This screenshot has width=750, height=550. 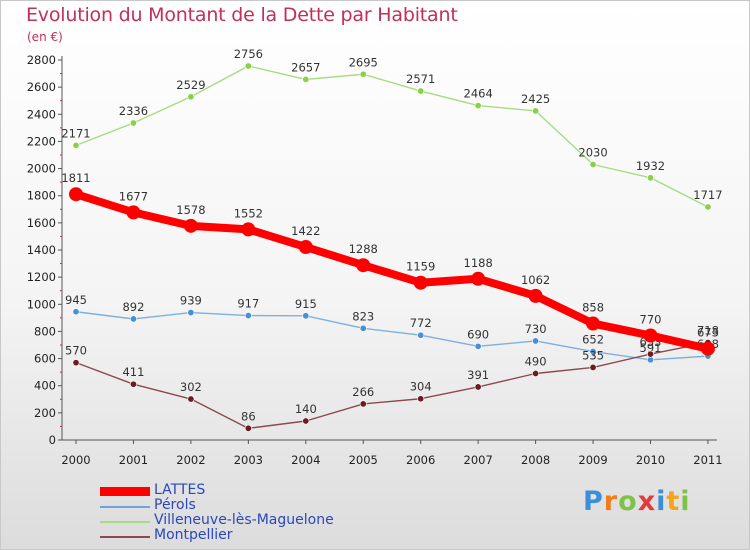 What do you see at coordinates (75, 460) in the screenshot?
I see `x-tick-label: 2000` at bounding box center [75, 460].